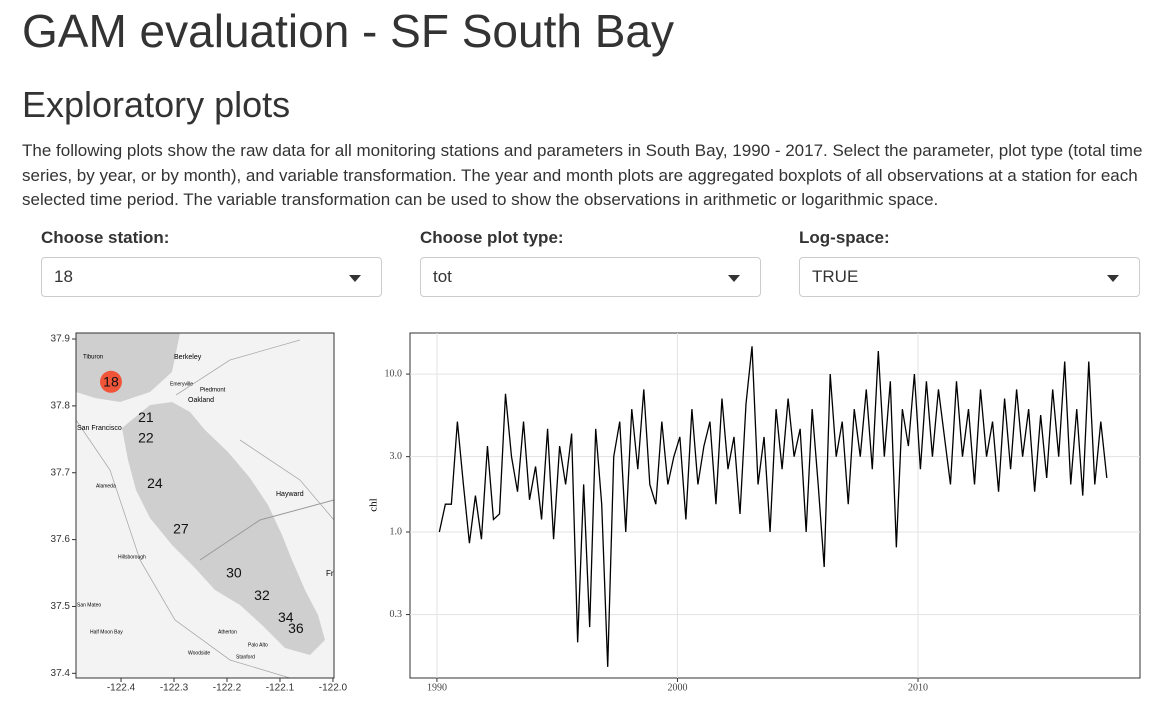 The image size is (1159, 718). Describe the element at coordinates (437, 687) in the screenshot. I see `x-tick-label: 1990` at that location.